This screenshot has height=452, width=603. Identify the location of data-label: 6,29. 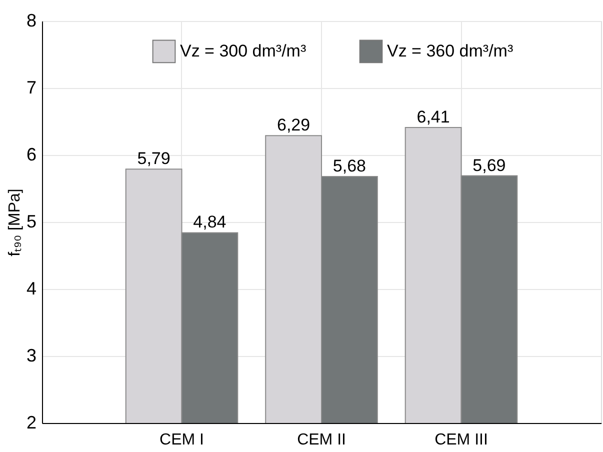
(293, 125).